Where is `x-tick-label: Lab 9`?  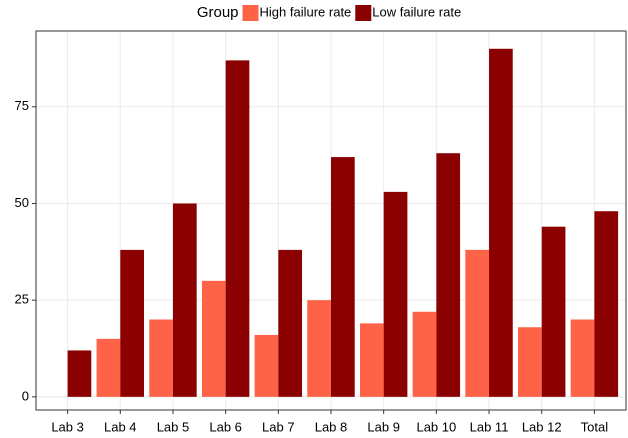 x-tick-label: Lab 9 is located at coordinates (383, 426).